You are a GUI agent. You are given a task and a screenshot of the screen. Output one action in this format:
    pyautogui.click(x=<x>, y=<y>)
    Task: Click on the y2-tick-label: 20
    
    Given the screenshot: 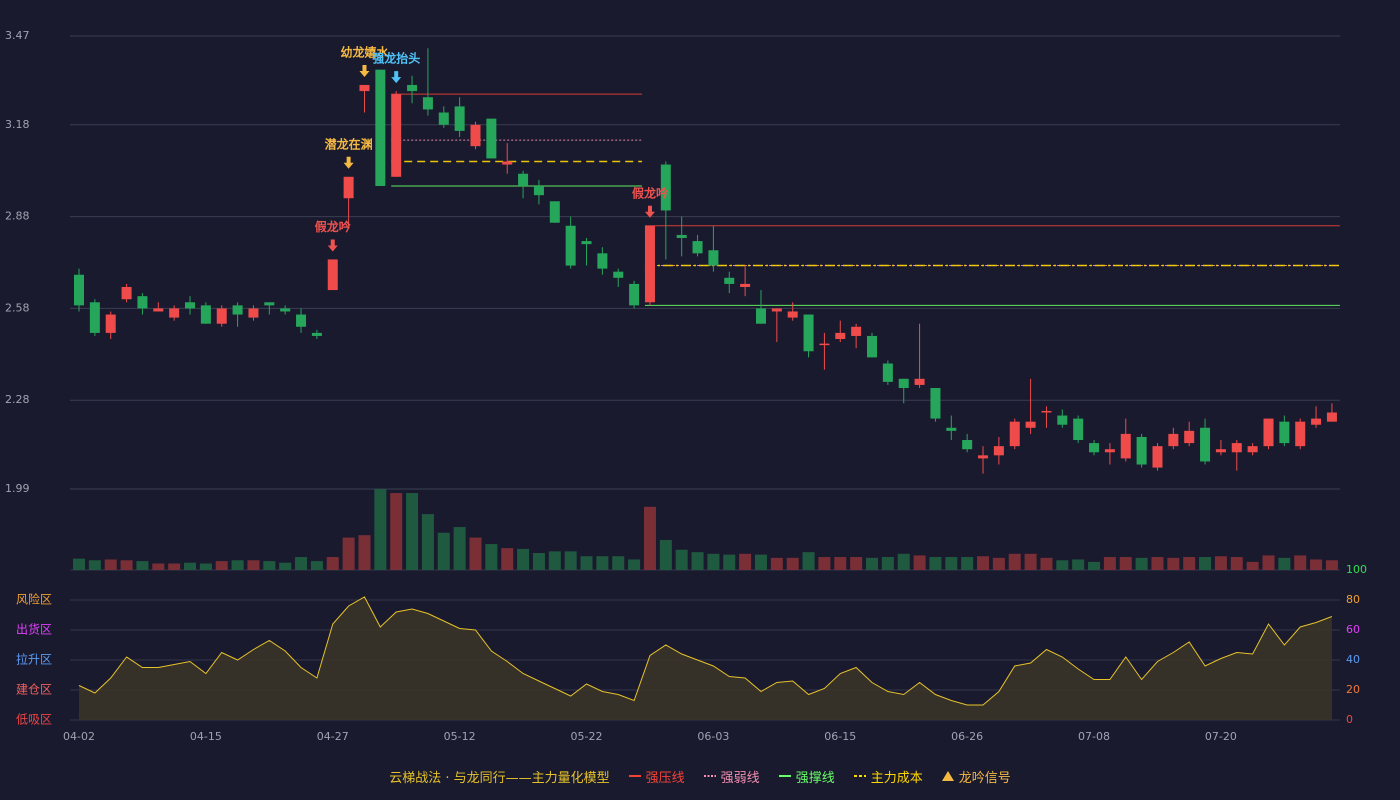 What is the action you would take?
    pyautogui.click(x=1353, y=689)
    